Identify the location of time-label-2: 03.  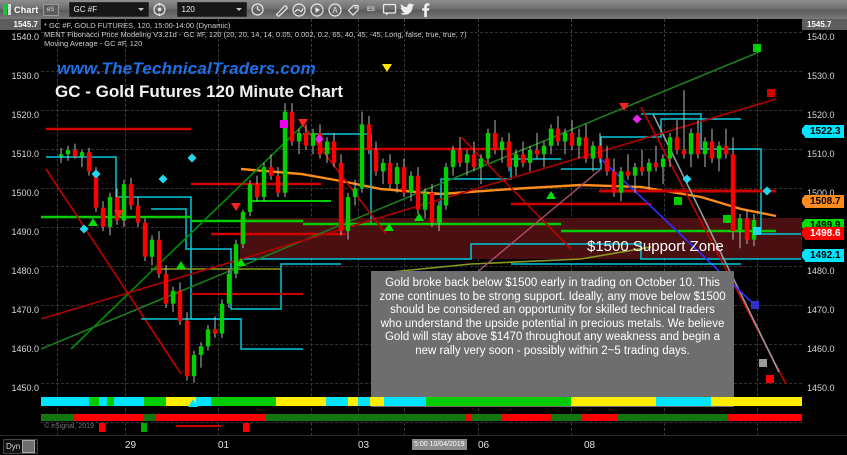
(364, 445).